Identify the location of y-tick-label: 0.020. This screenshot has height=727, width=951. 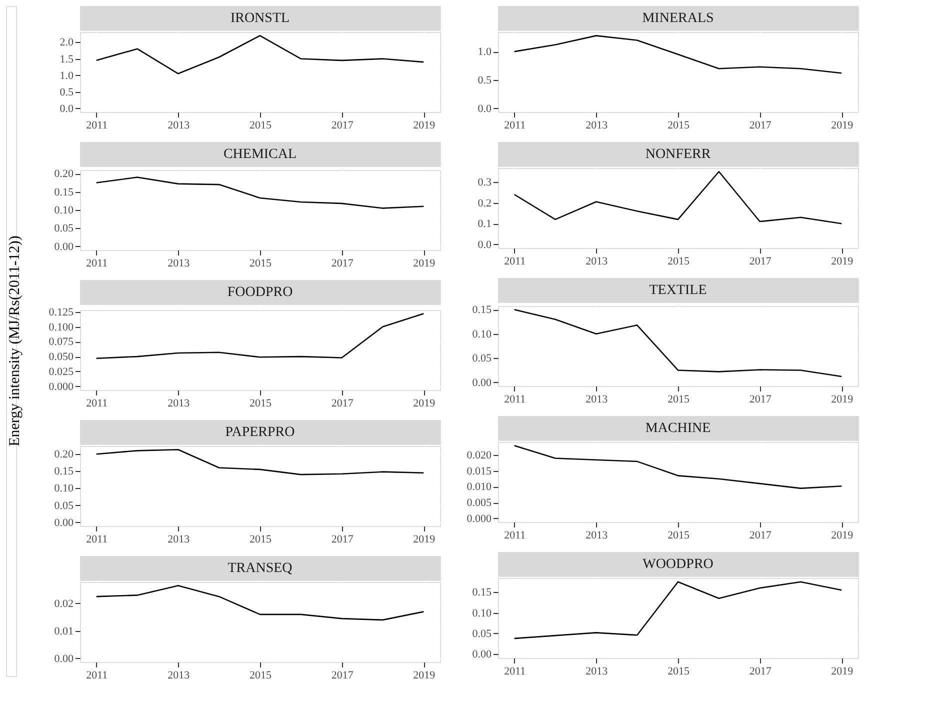
(479, 456).